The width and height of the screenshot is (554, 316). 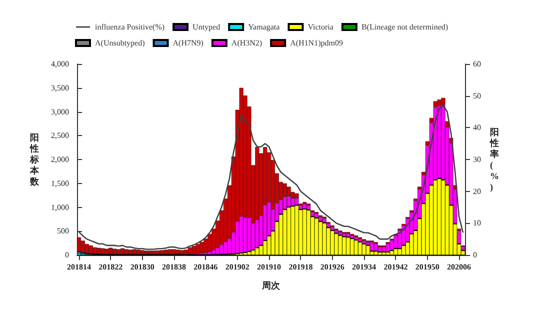 What do you see at coordinates (34, 159) in the screenshot?
I see `y-axis-title: 阳性标本数` at bounding box center [34, 159].